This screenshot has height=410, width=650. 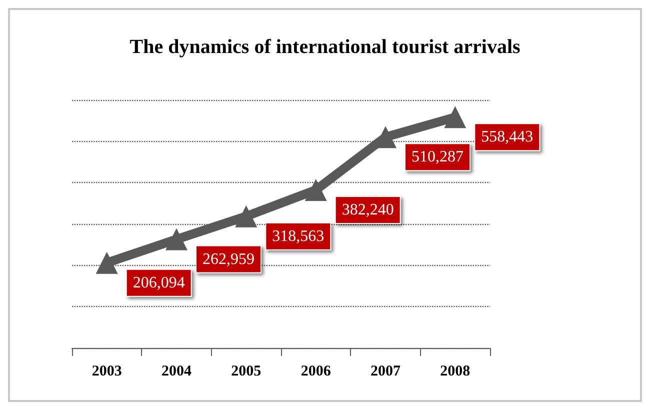 What do you see at coordinates (507, 137) in the screenshot?
I see `data-label: 558,443` at bounding box center [507, 137].